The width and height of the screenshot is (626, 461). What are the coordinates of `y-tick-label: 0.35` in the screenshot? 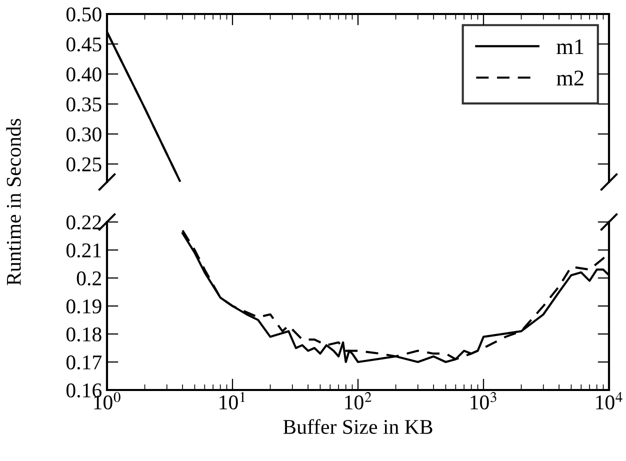 It's located at (84, 104).